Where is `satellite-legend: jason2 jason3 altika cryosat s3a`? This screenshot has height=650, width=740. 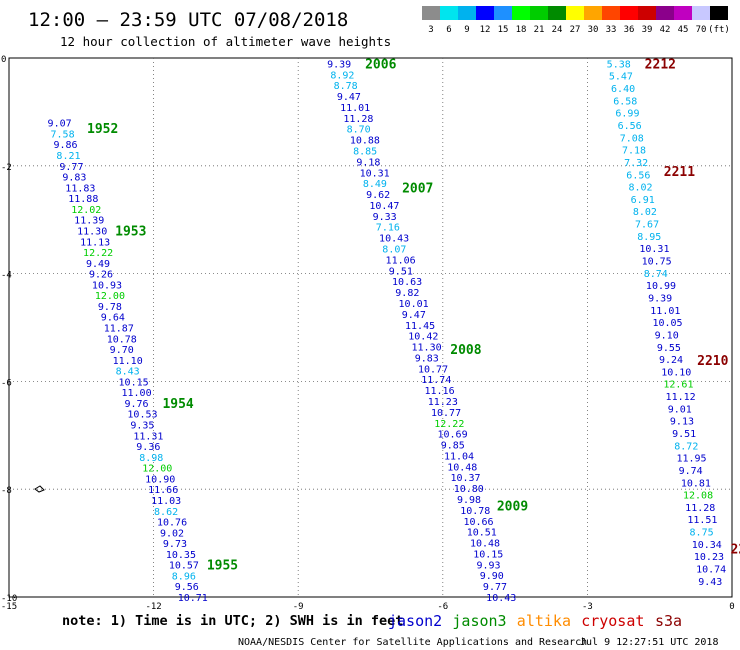 satellite-legend: jason2 jason3 altika cryosat s3a is located at coordinates (535, 621).